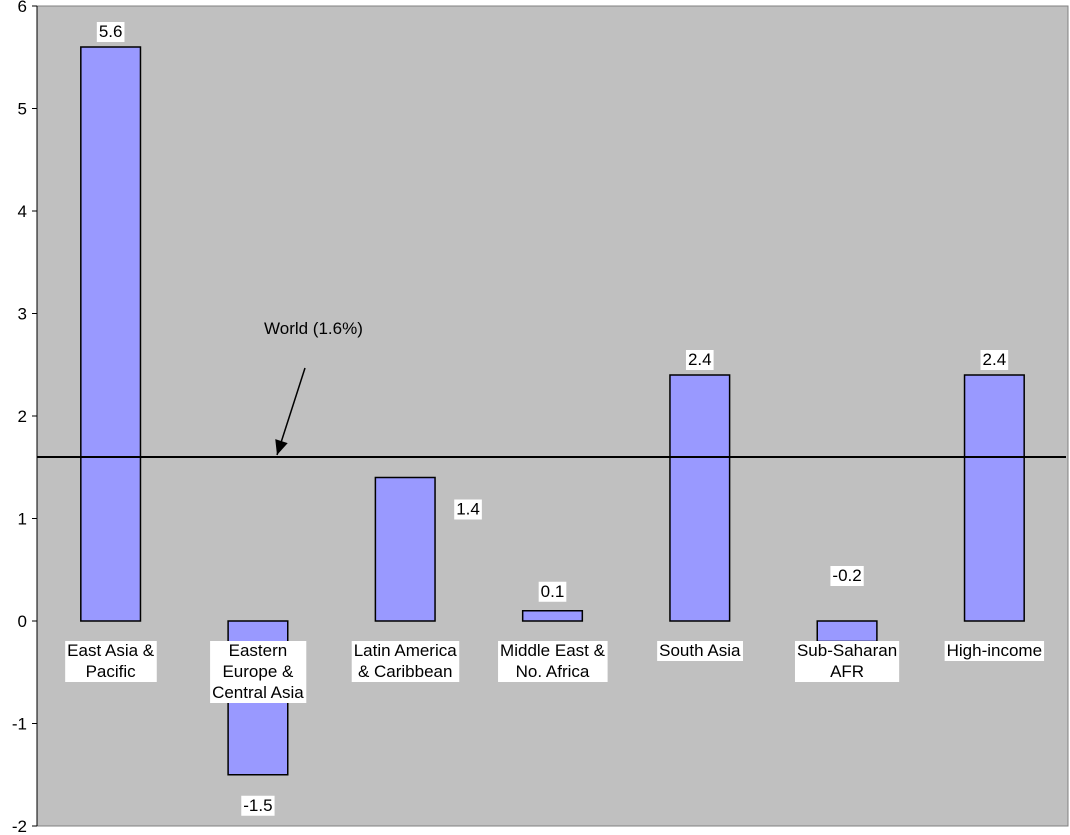 The width and height of the screenshot is (1070, 835). What do you see at coordinates (22, 519) in the screenshot?
I see `y-tick-label: 1` at bounding box center [22, 519].